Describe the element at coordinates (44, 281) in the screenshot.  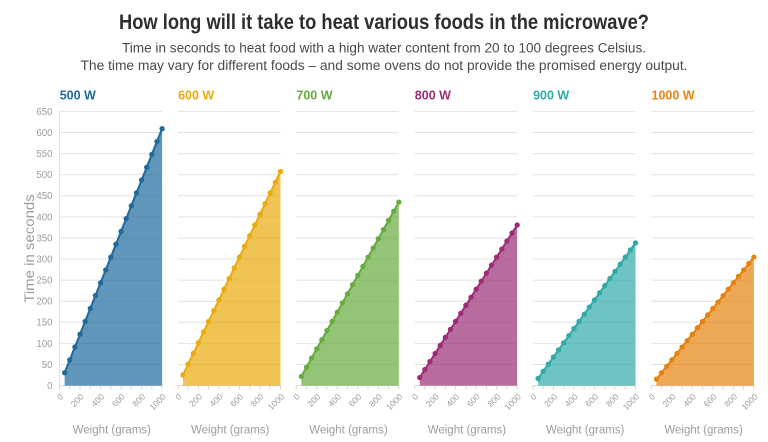
I see `svg-text: 250` at that location.